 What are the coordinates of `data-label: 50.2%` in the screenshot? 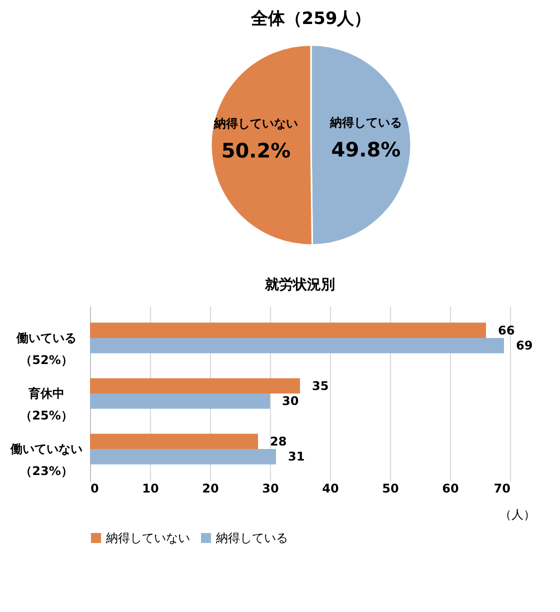 It's located at (256, 150).